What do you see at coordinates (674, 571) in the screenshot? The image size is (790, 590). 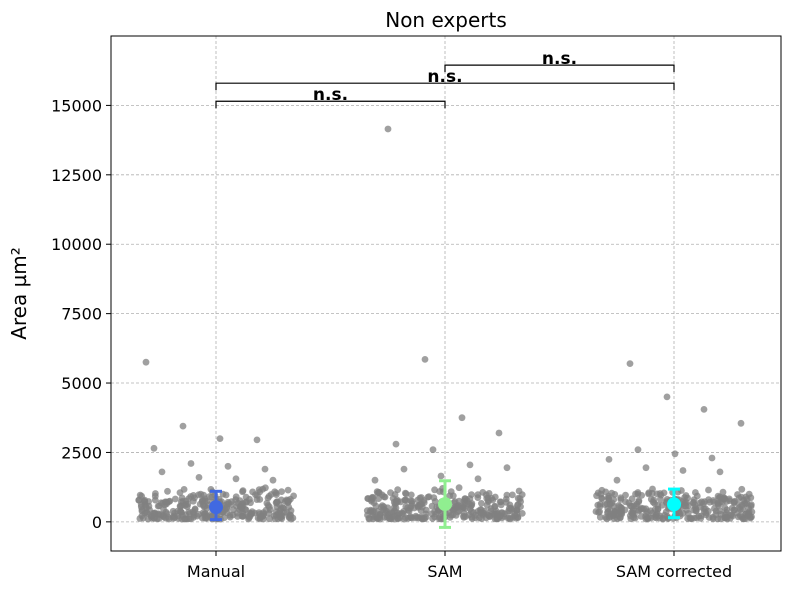 I see `x-tick-label: SAM corrected` at bounding box center [674, 571].